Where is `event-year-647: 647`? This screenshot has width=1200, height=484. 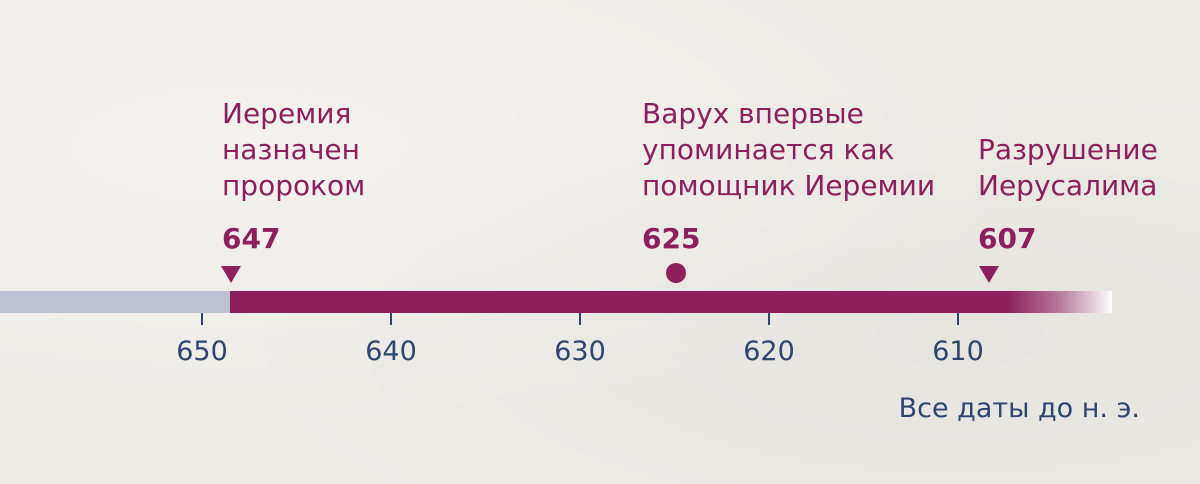 event-year-647: 647 is located at coordinates (251, 238).